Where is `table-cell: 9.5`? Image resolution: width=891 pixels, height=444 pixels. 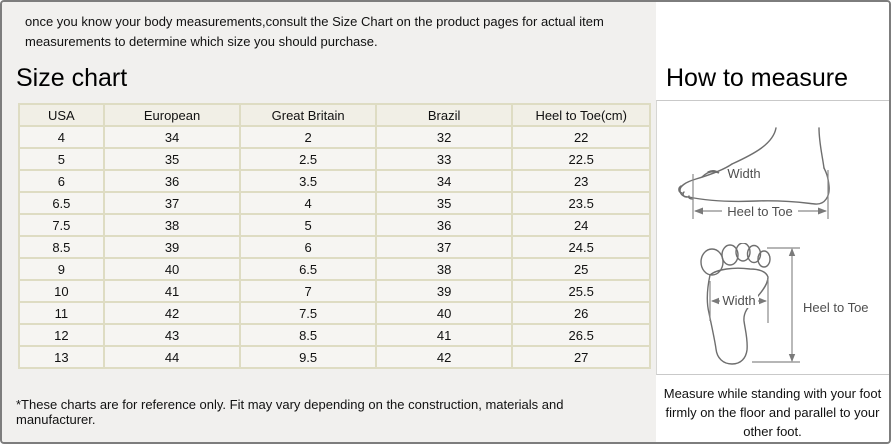
table-cell: 9.5 is located at coordinates (308, 357).